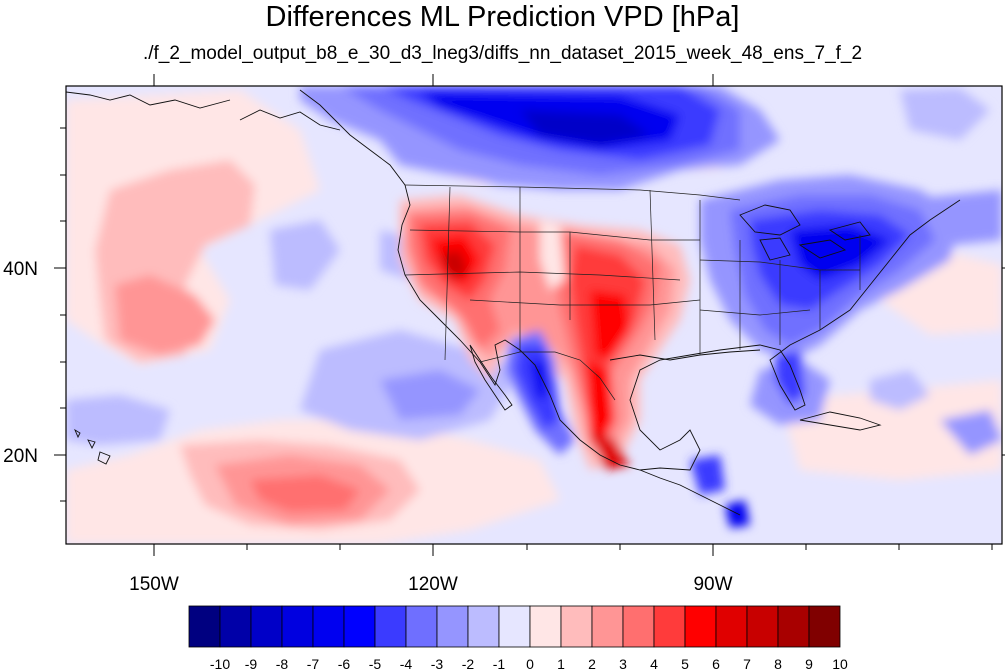 Image resolution: width=1005 pixels, height=672 pixels. What do you see at coordinates (375, 664) in the screenshot?
I see `colorbar-label: -5` at bounding box center [375, 664].